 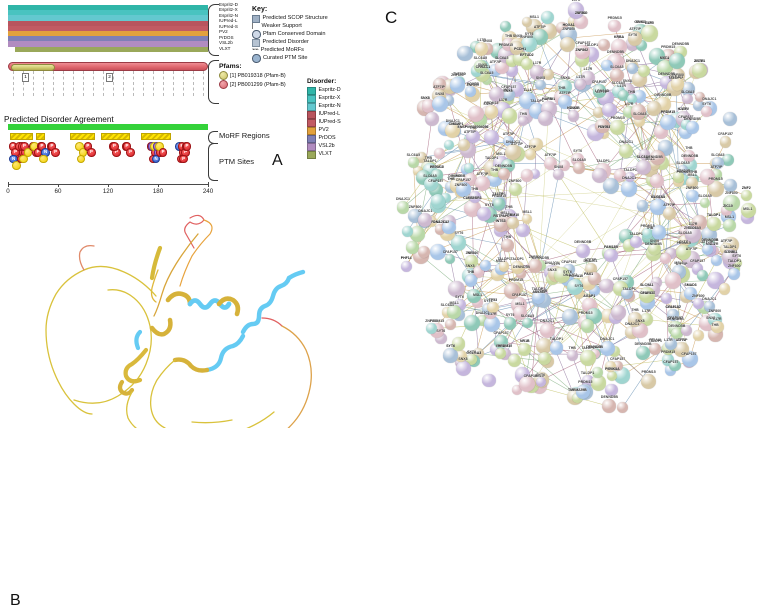 What do you see at coordinates (589, 296) in the screenshot?
I see `network-node-label: AGAP1` at bounding box center [589, 296].